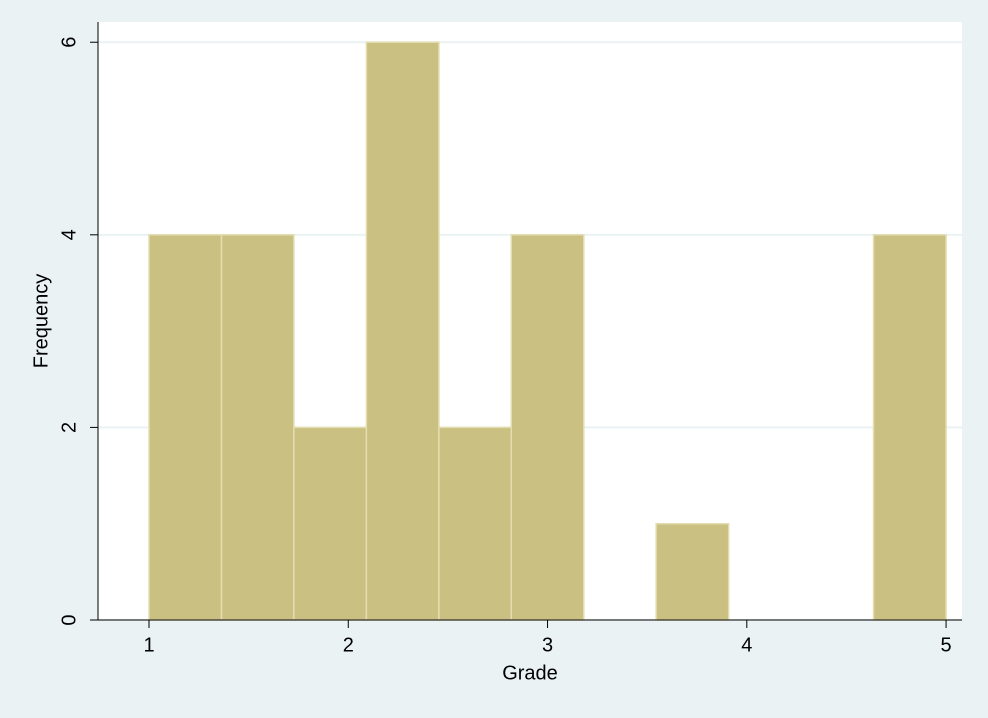 The width and height of the screenshot is (988, 718). Describe the element at coordinates (69, 42) in the screenshot. I see `y-tick-label: 6` at that location.